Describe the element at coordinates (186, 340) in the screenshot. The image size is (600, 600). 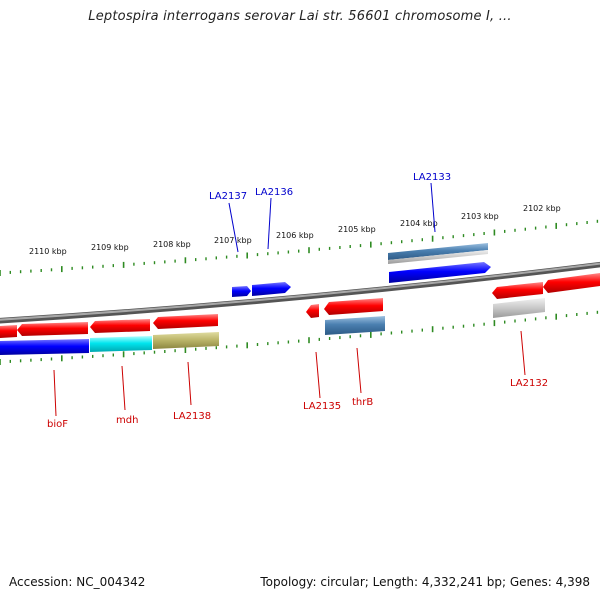
I see `gene-feature-LA2138` at that location.